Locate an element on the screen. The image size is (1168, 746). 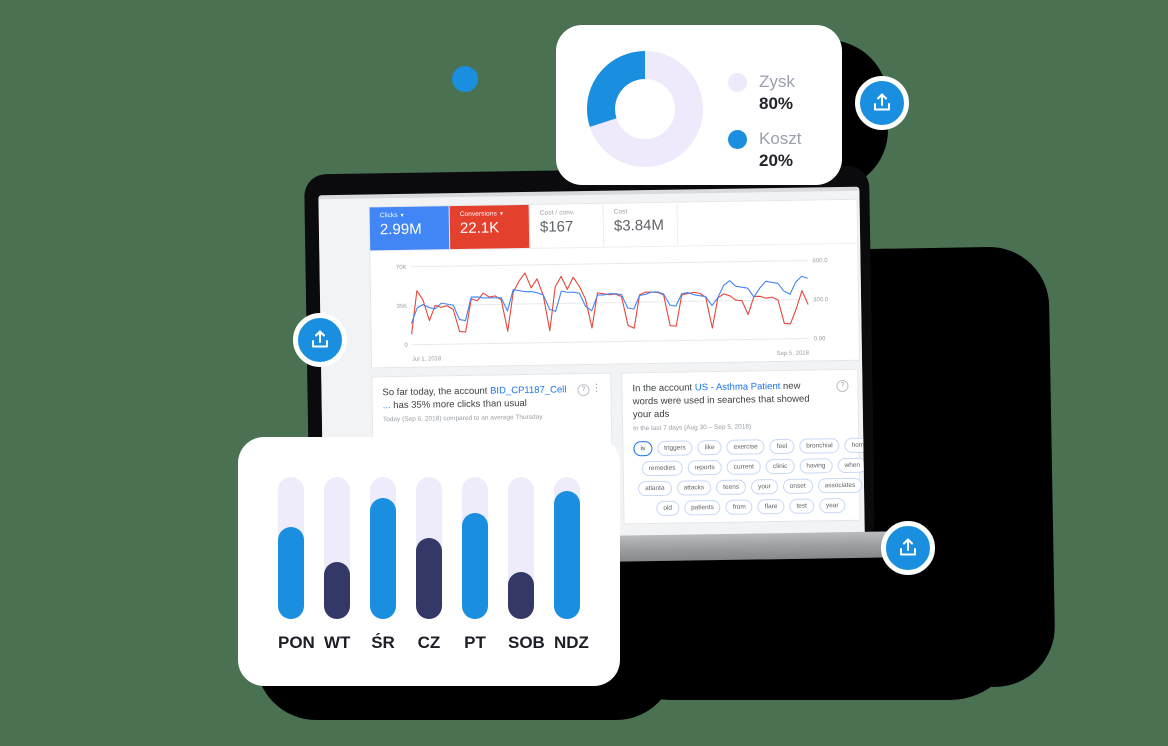
keyword-chip: bronchial is located at coordinates (819, 446).